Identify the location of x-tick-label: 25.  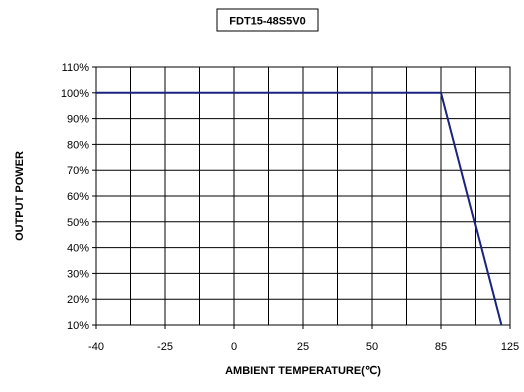
(303, 347).